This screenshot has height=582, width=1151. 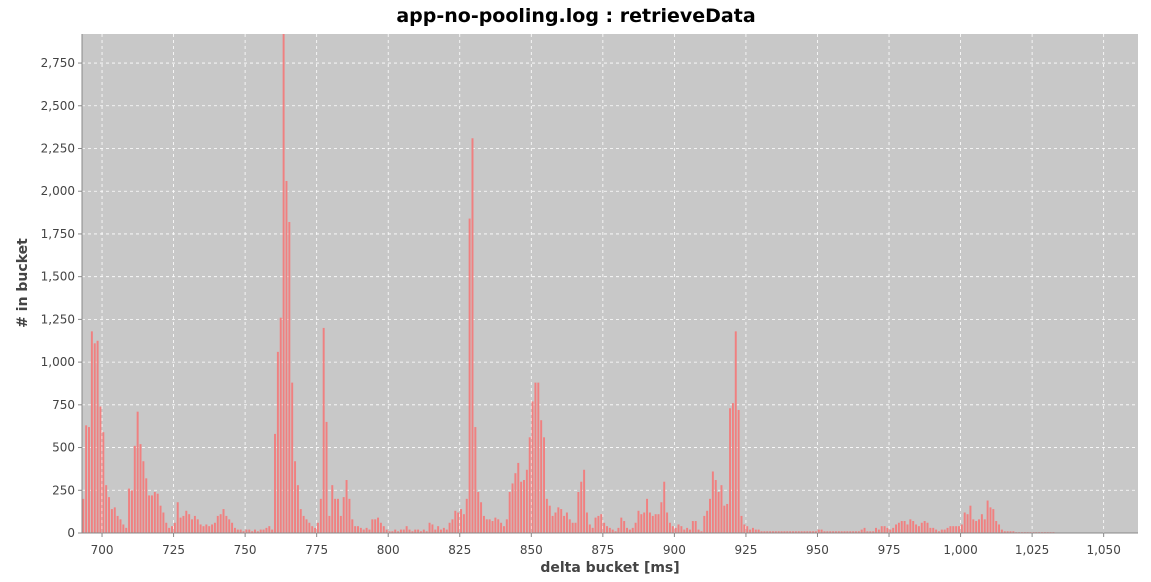 What do you see at coordinates (609, 568) in the screenshot?
I see `x-axis-label: delta bucket [ms]` at bounding box center [609, 568].